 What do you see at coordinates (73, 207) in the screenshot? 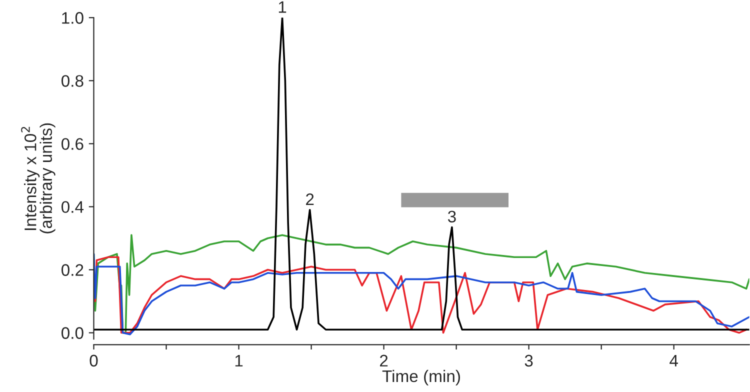
I see `y-tick-label: 0.4` at bounding box center [73, 207].